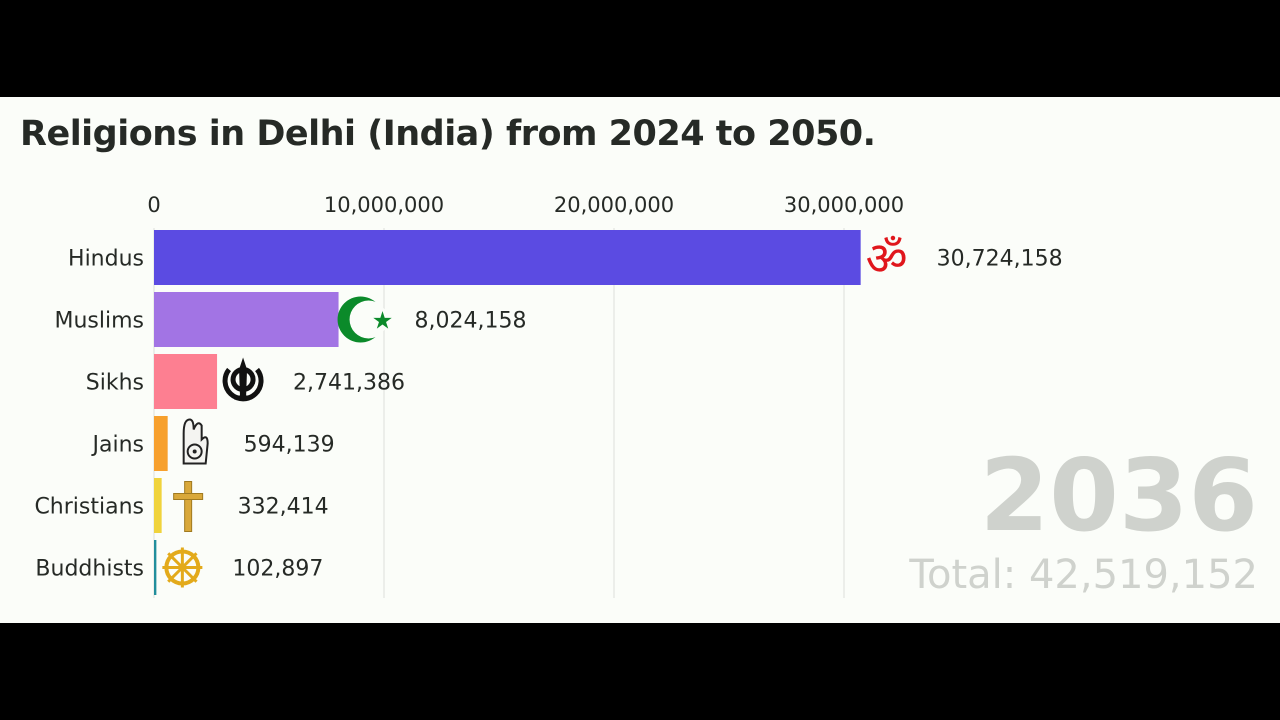  What do you see at coordinates (89, 569) in the screenshot?
I see `category-label: Buddhists` at bounding box center [89, 569].